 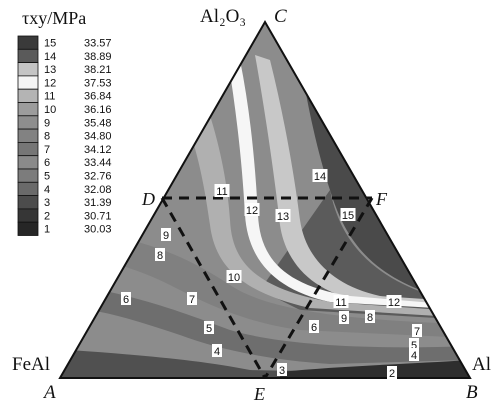 What do you see at coordinates (47, 216) in the screenshot?
I see `legend-level: 2` at bounding box center [47, 216].